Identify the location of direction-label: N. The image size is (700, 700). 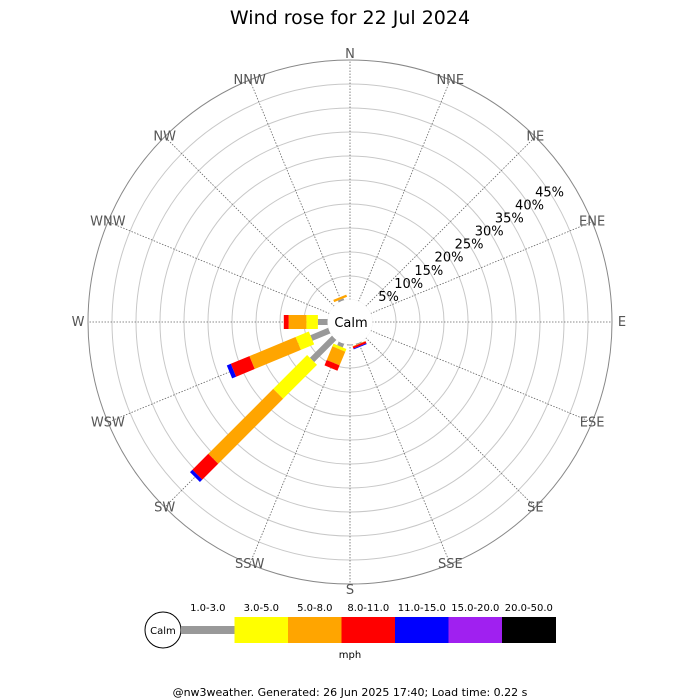
(350, 54).